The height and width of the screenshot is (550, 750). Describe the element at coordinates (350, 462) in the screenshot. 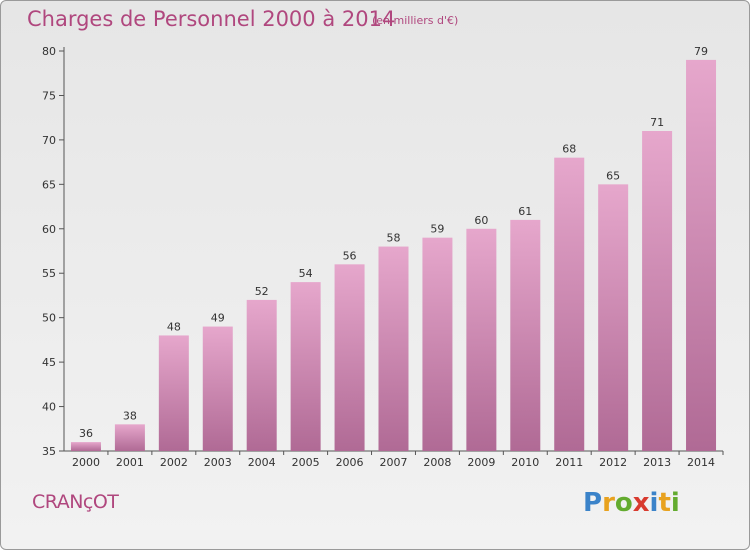

I see `x-tick-label-2006: 2006` at that location.